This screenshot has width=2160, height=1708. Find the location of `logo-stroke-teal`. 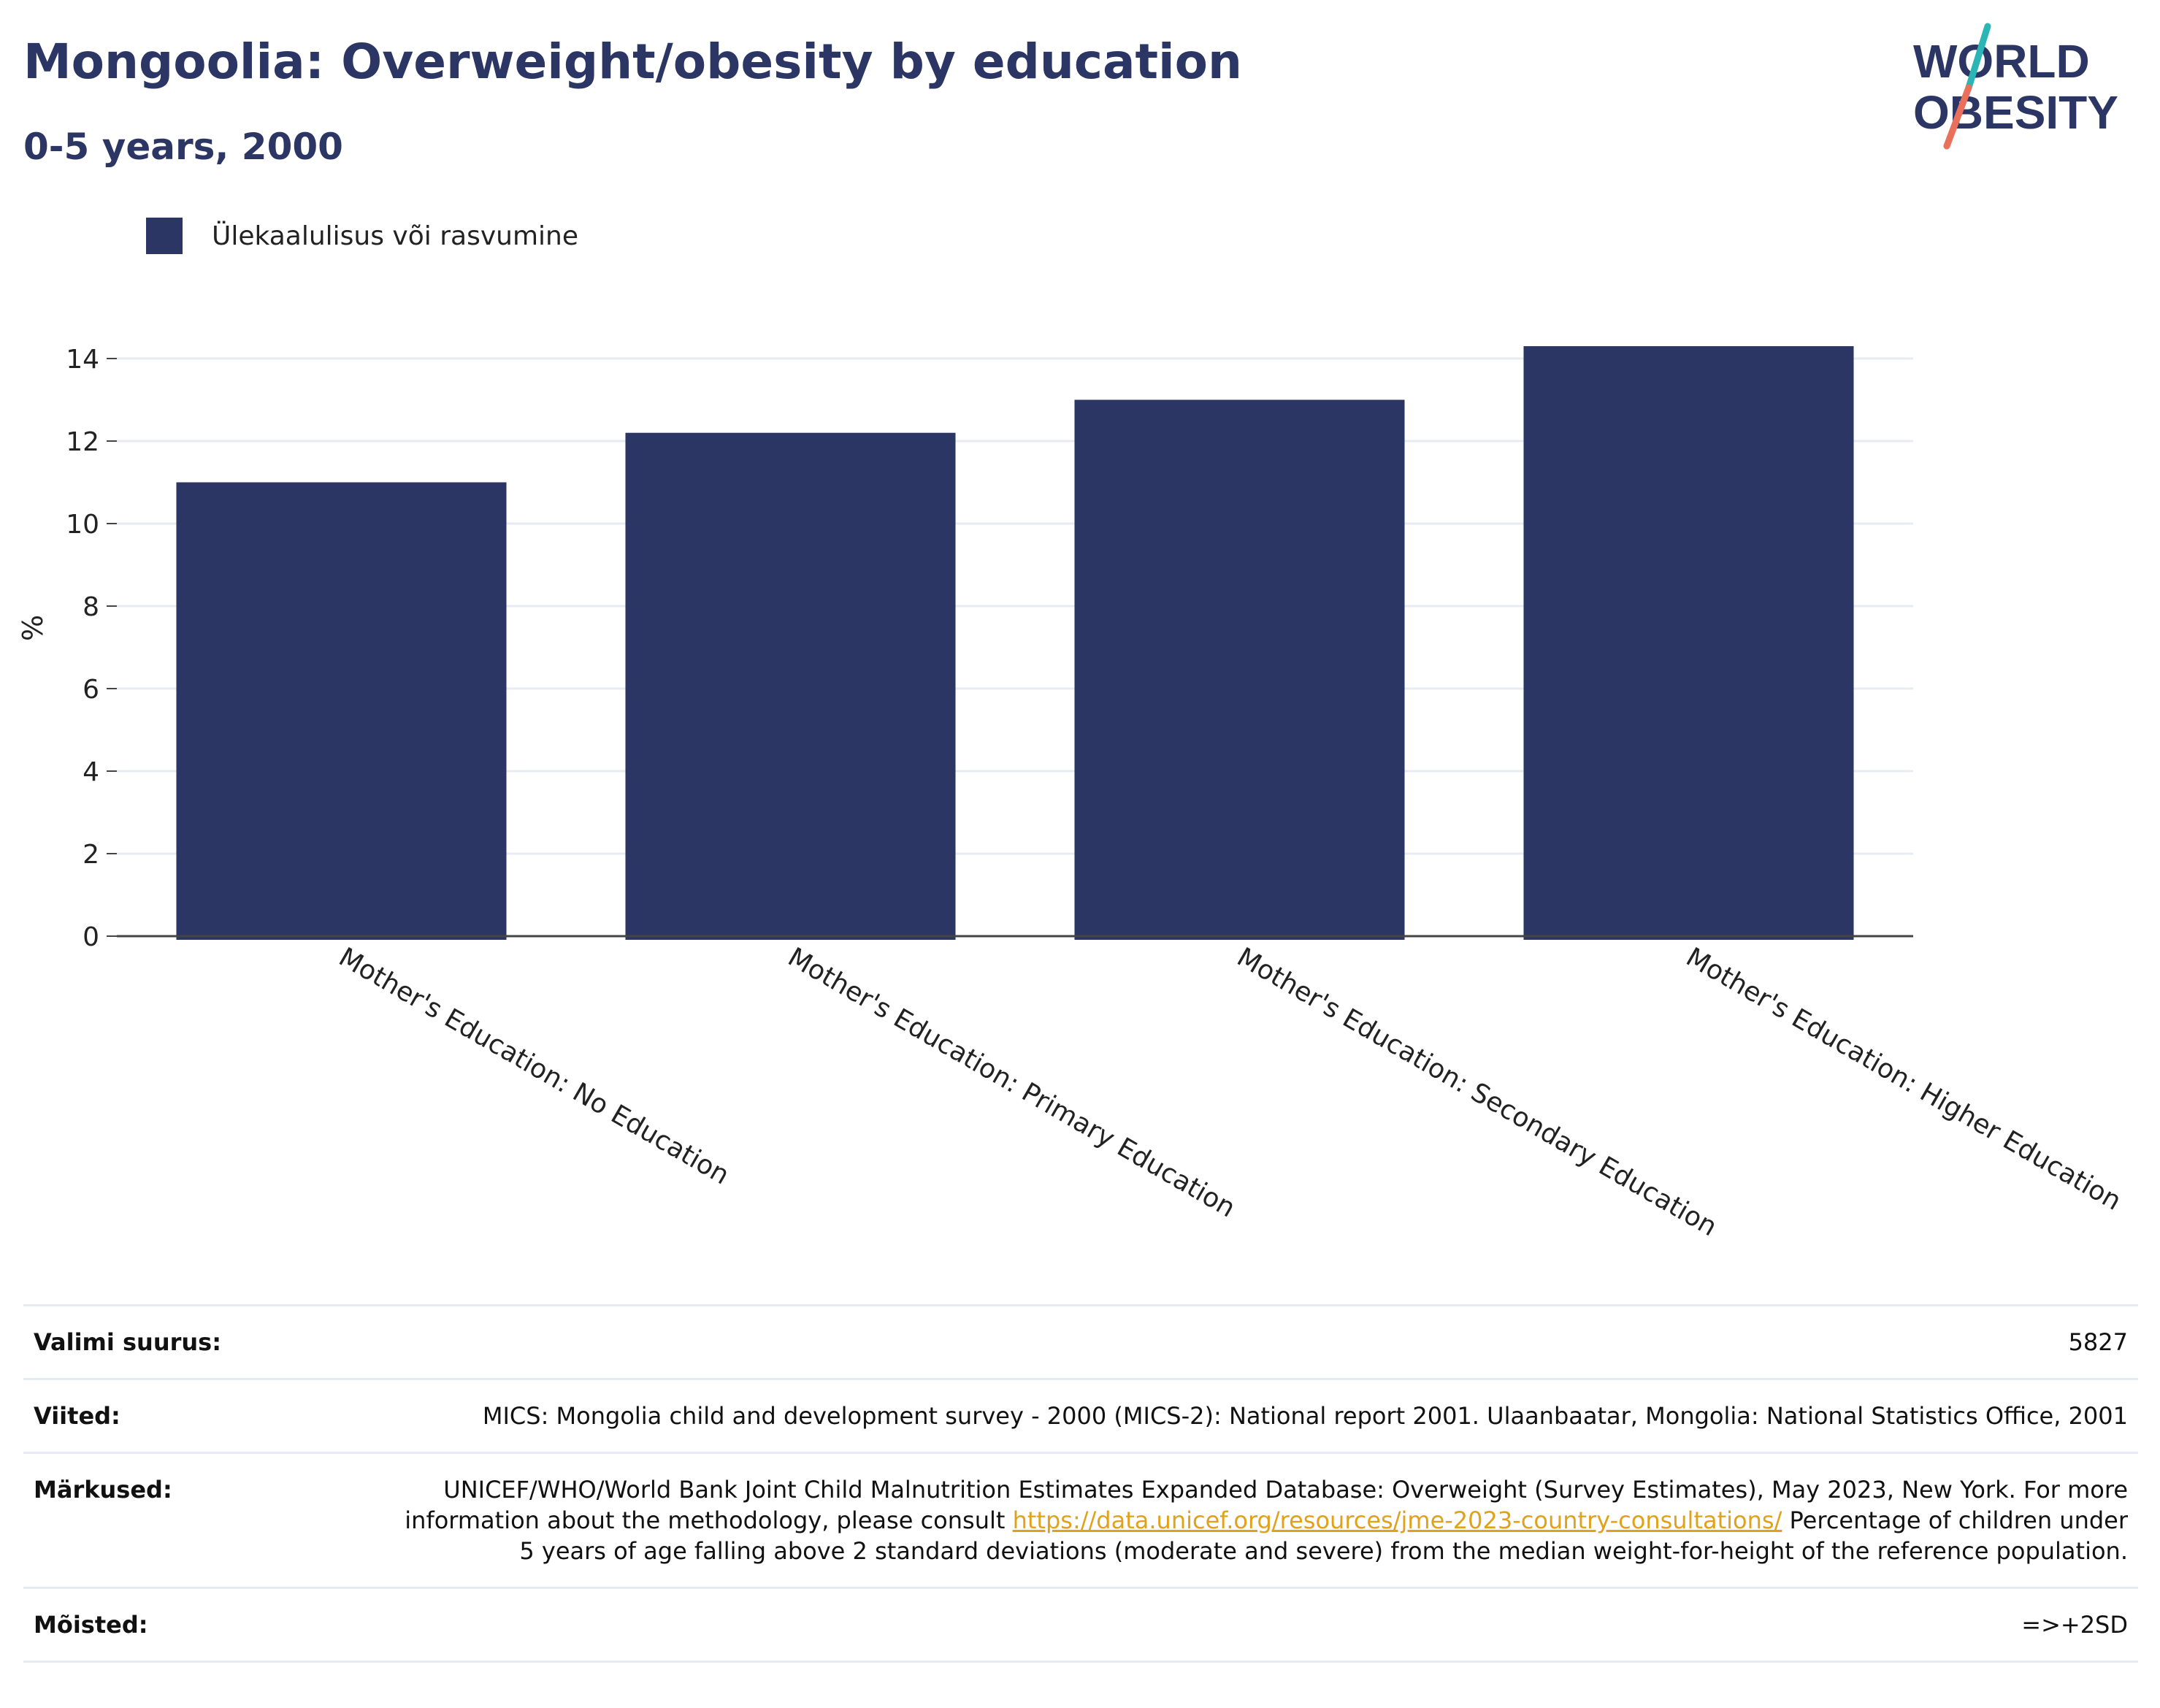

logo-stroke-teal is located at coordinates (1978, 57).